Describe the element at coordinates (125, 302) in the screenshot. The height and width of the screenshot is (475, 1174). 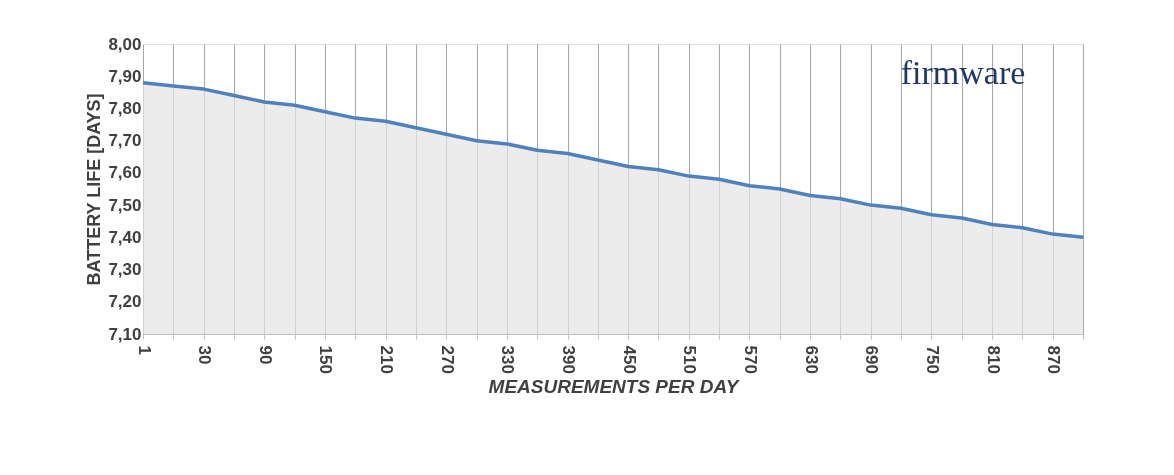
I see `y-tick-label: 7,20` at that location.